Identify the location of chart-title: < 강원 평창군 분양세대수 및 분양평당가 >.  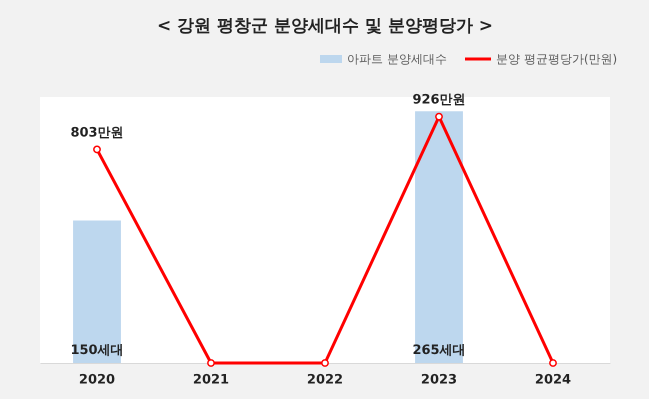
(325, 26).